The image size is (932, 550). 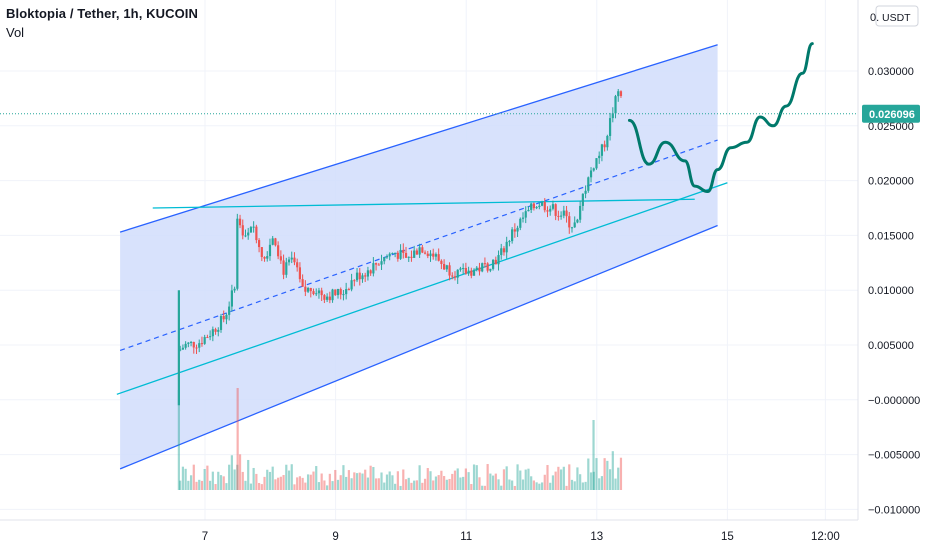 What do you see at coordinates (891, 291) in the screenshot?
I see `price-tick-label: 0.010000` at bounding box center [891, 291].